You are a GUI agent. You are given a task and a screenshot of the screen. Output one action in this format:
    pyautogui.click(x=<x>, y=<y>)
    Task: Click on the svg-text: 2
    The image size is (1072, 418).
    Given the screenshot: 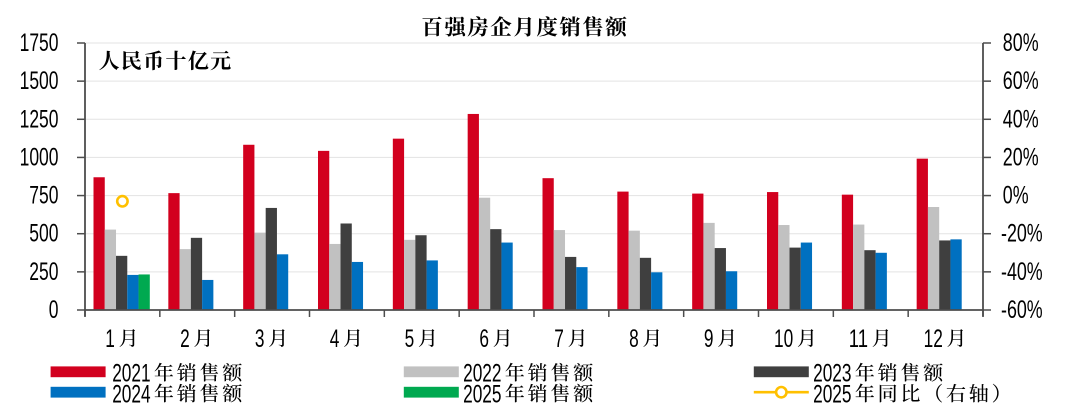 What is the action you would take?
    pyautogui.click(x=185, y=339)
    